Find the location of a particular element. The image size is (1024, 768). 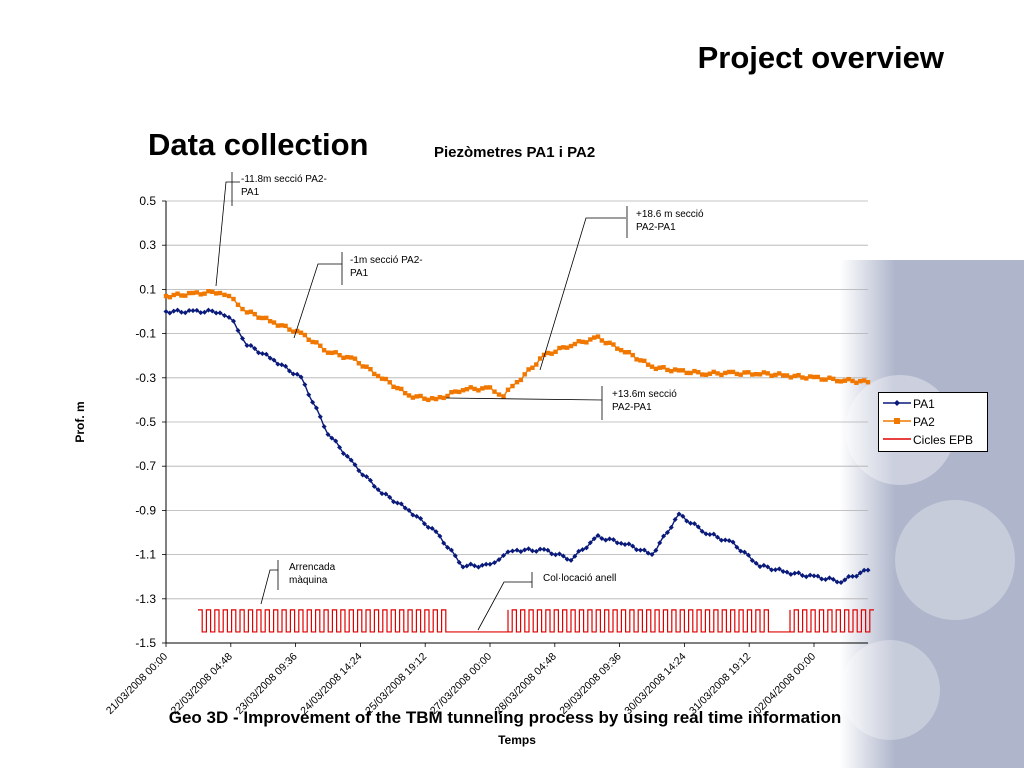

legend: PA1 PA2 Cicles EPB is located at coordinates (933, 422).